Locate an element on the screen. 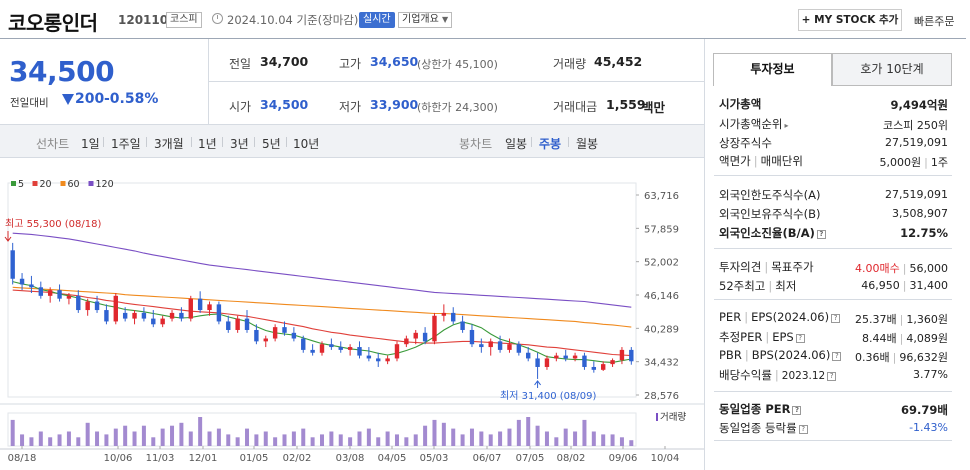 The width and height of the screenshot is (970, 470). week52-high-text: 52주최고 is located at coordinates (742, 286).